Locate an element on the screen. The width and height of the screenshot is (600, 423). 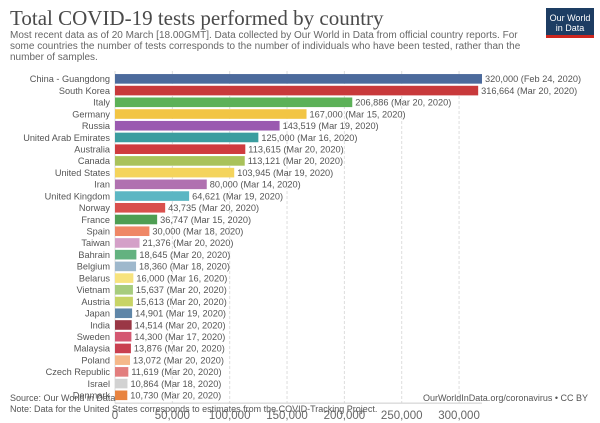
x-tick-label: 250,000 is located at coordinates (402, 416).